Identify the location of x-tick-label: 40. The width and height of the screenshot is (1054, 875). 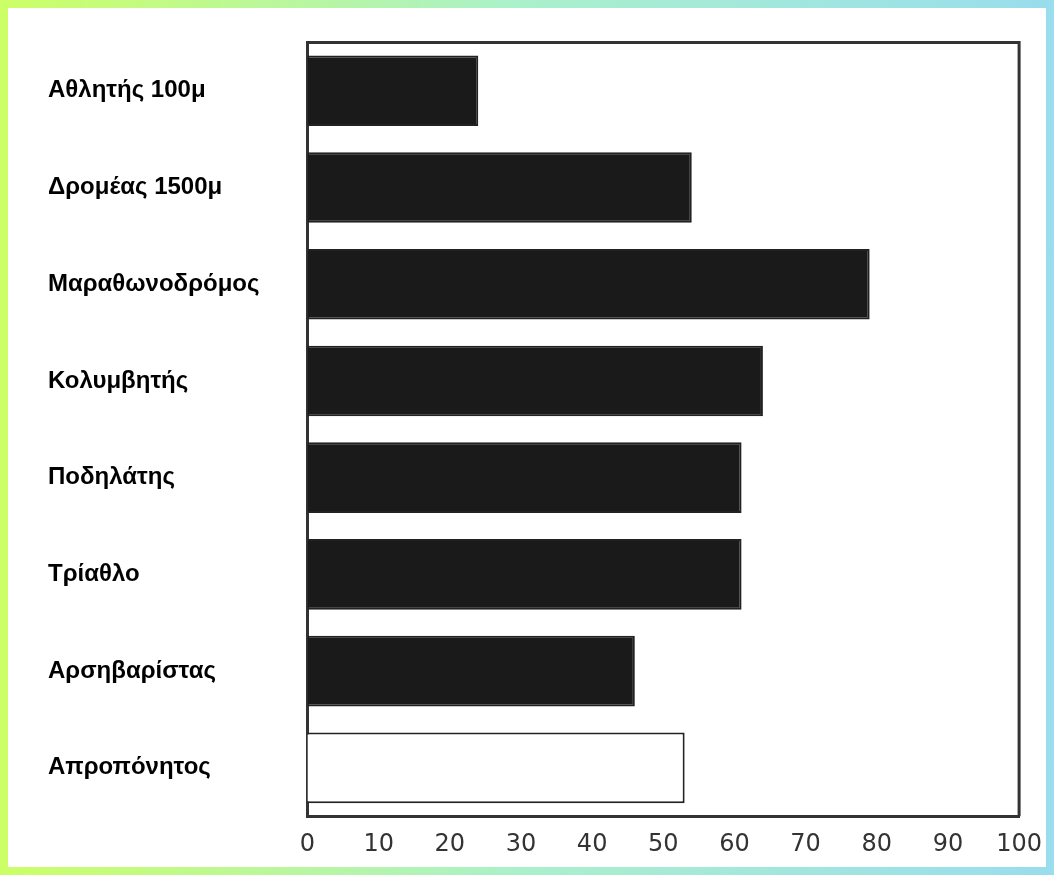
(592, 842).